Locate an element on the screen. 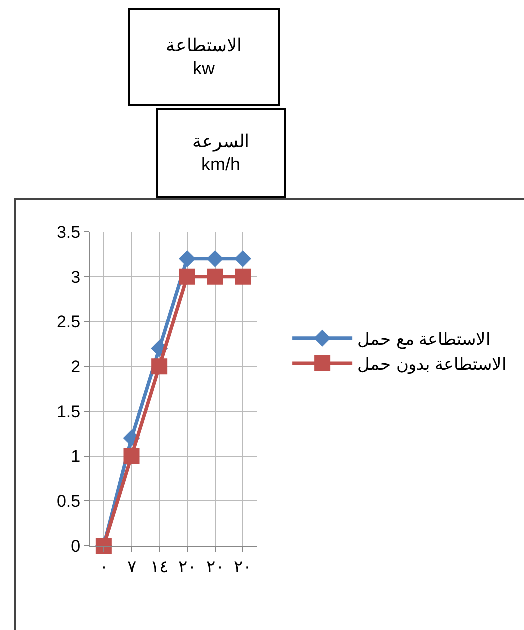 This screenshot has width=524, height=630. y-tick-label: 3 is located at coordinates (76, 277).